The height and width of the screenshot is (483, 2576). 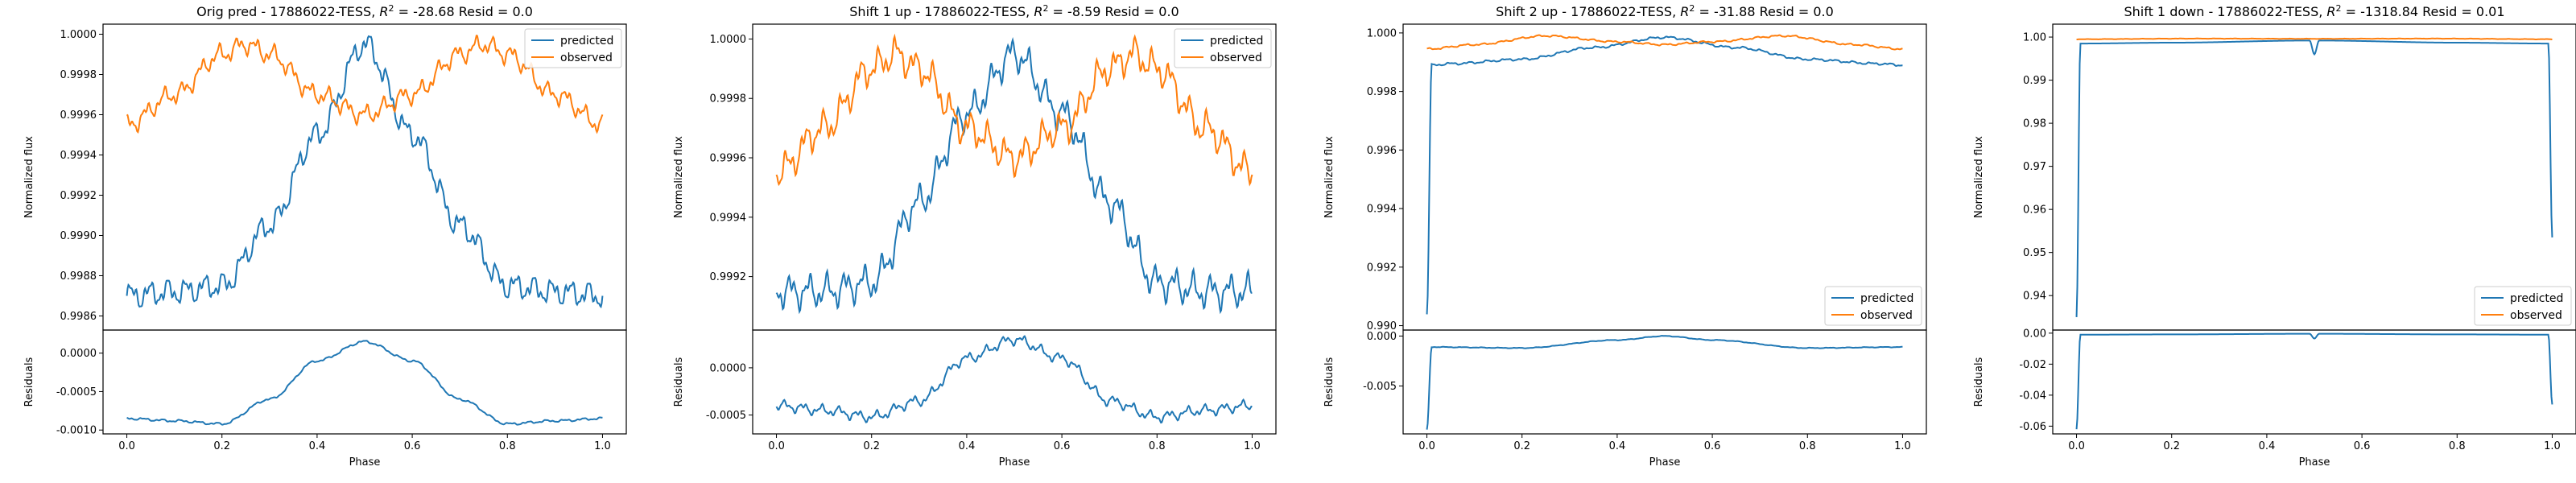 I want to click on series-residual-line, so click(x=2314, y=381).